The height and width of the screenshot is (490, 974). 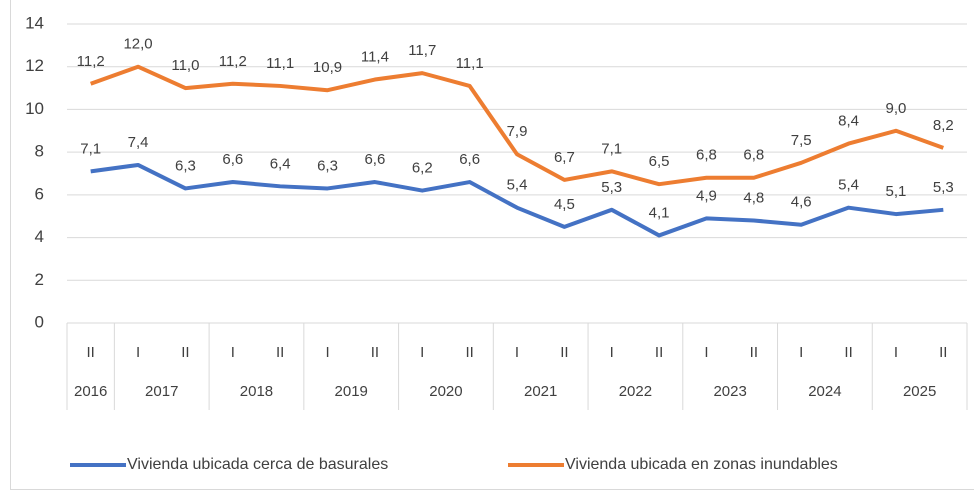 What do you see at coordinates (659, 161) in the screenshot?
I see `data-label: 6,5` at bounding box center [659, 161].